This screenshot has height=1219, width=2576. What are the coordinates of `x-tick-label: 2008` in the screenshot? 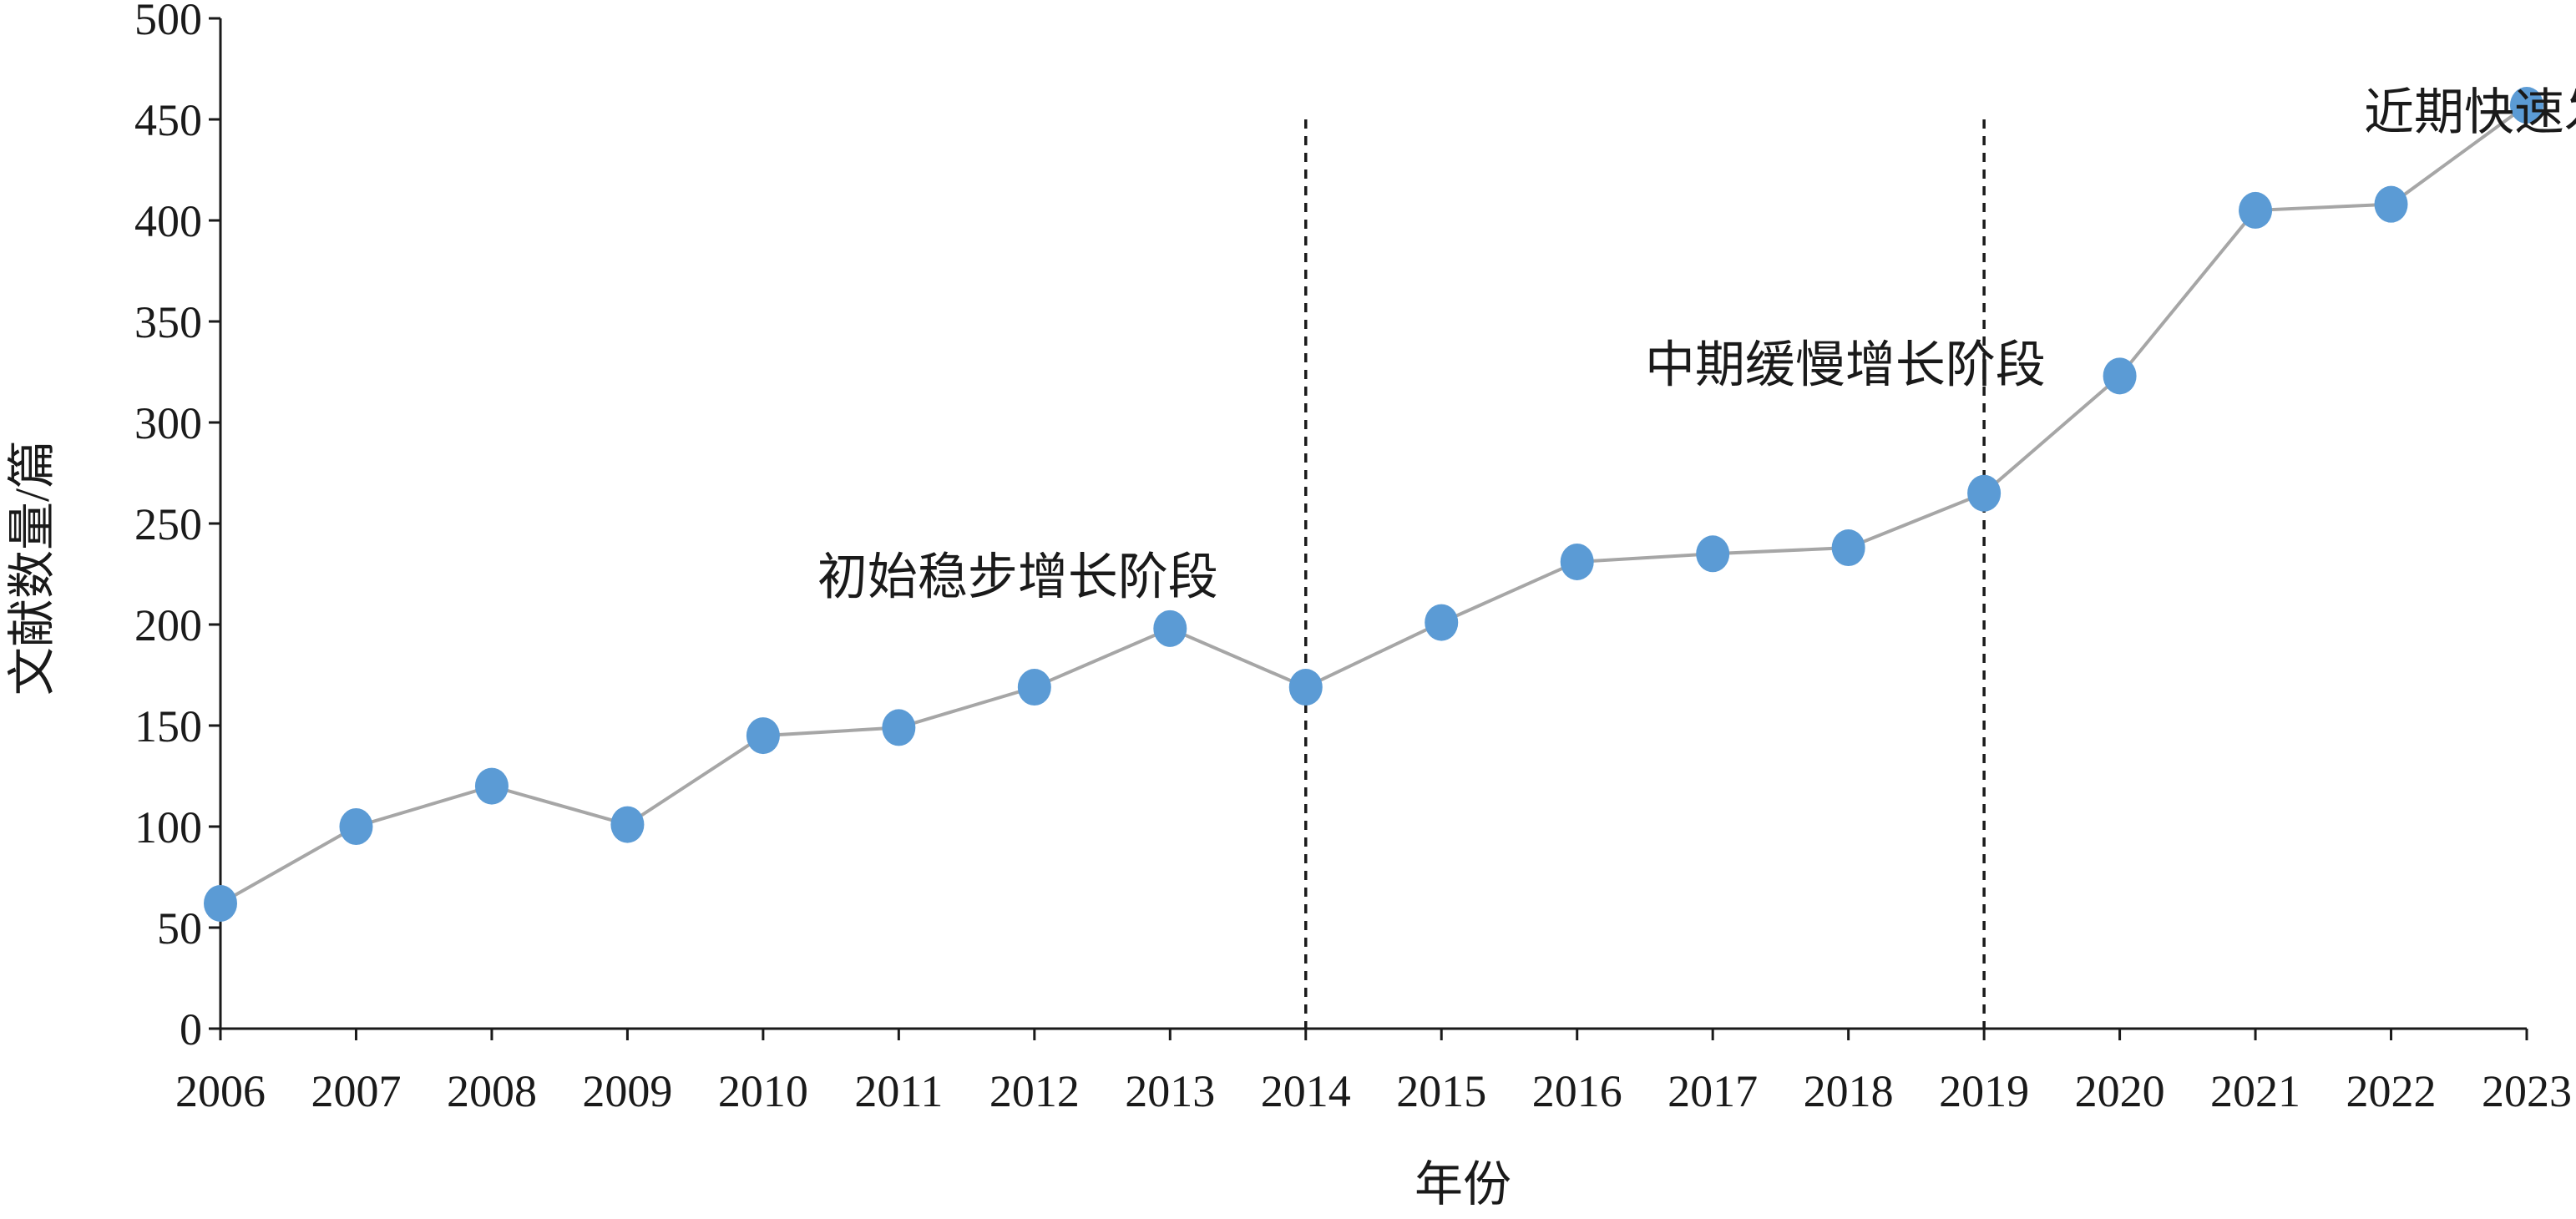 It's located at (492, 1091).